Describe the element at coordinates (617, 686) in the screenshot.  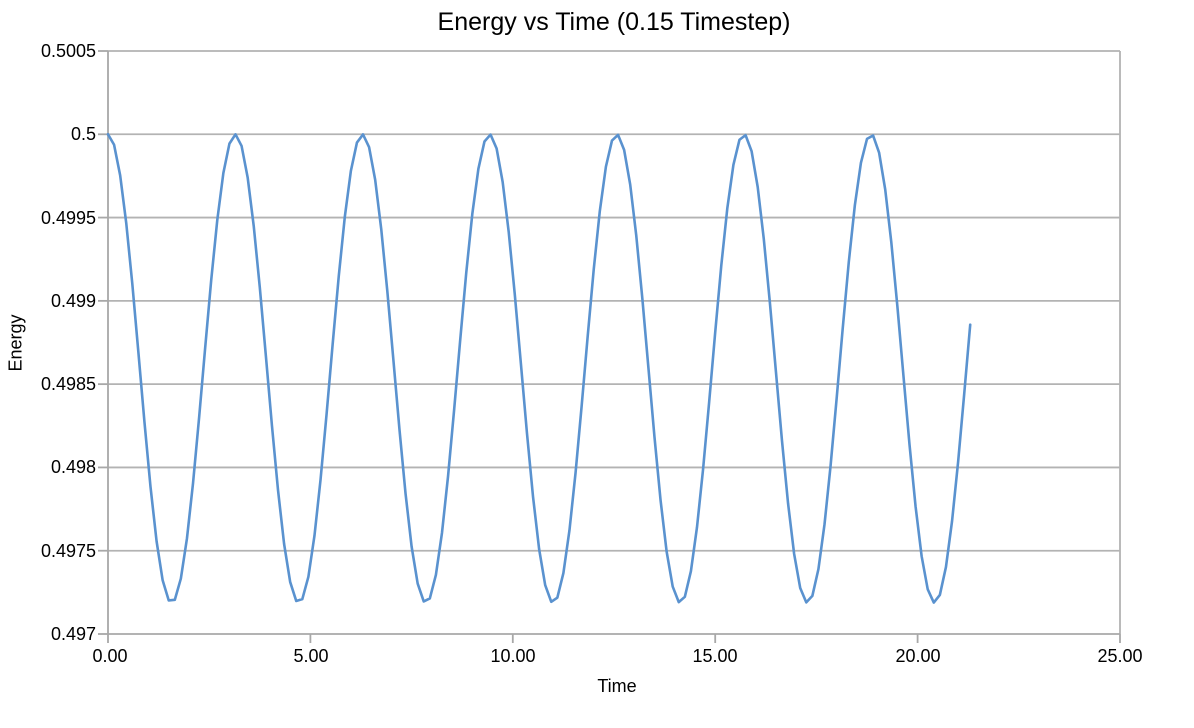
I see `x-axis-title: Time` at that location.